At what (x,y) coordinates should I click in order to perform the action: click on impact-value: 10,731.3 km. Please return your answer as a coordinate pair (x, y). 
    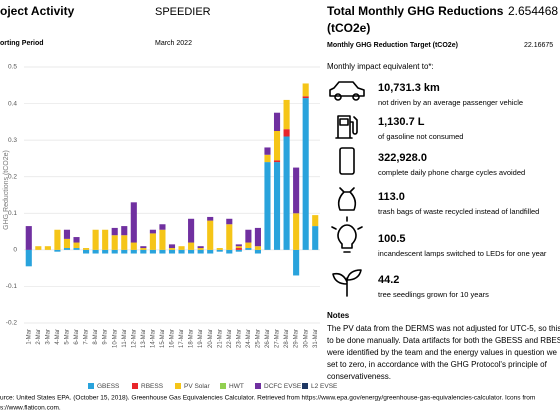
    Looking at the image, I should click on (409, 88).